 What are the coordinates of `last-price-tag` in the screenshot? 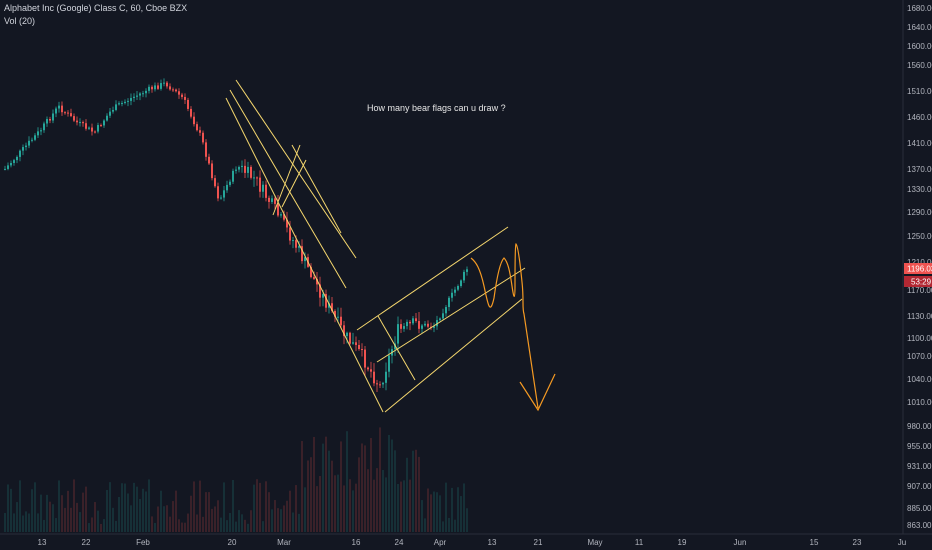 It's located at (918, 268).